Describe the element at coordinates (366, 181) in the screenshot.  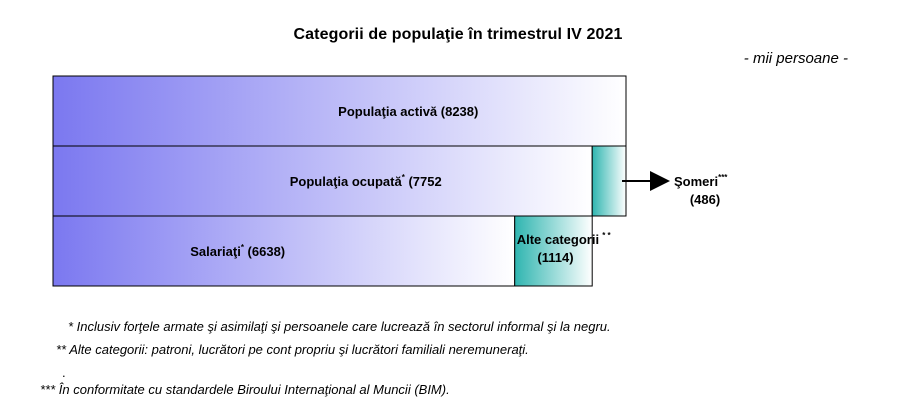
I see `bar-label-populatia-ocupata: Populaţia ocupată* (7752` at that location.